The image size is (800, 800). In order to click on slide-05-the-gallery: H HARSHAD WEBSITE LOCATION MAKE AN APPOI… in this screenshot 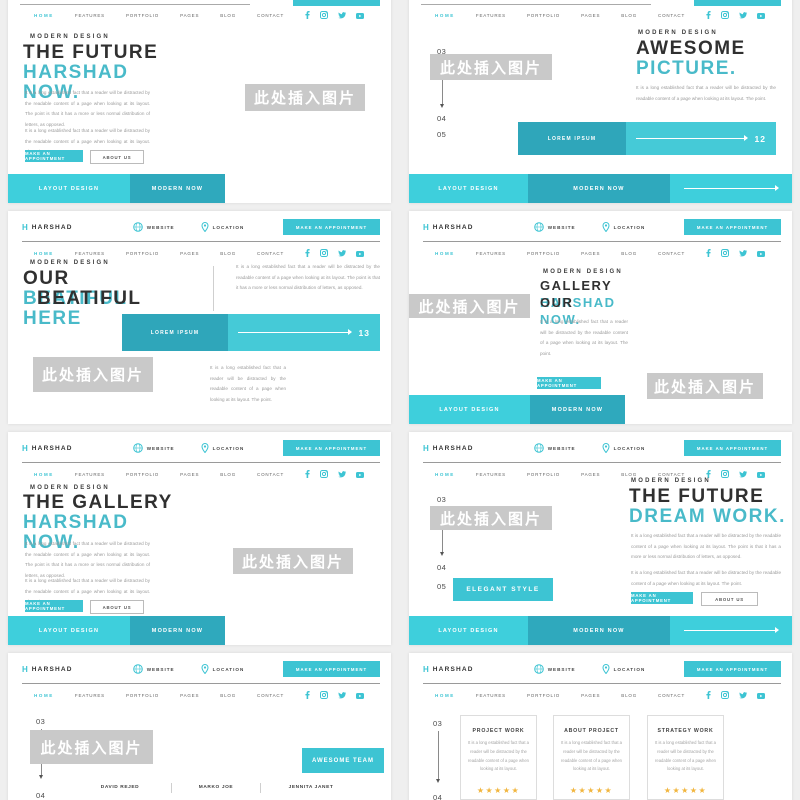, I will do `click(199, 538)`.